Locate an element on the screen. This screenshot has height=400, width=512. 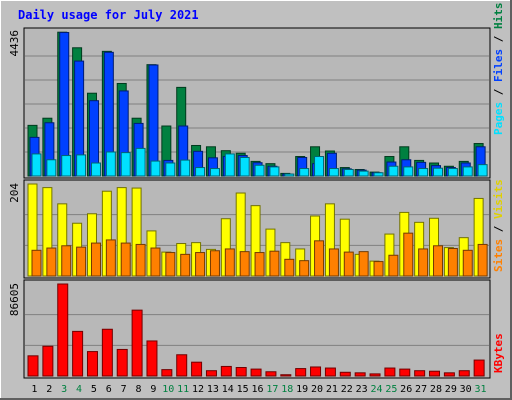
panel-kbytes-right-legend: KBytes is located at coordinates (498, 353).